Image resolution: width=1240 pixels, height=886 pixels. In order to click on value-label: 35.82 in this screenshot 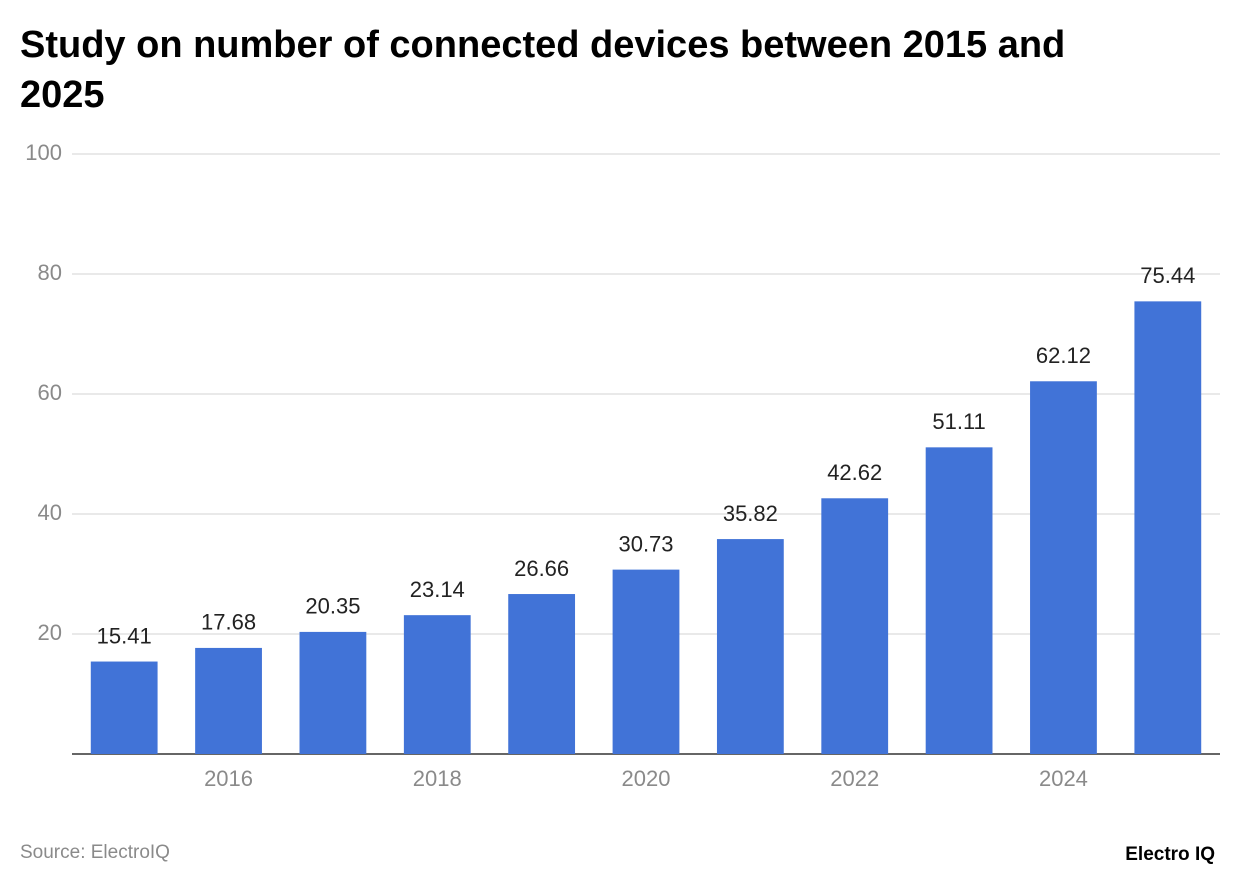, I will do `click(750, 513)`.